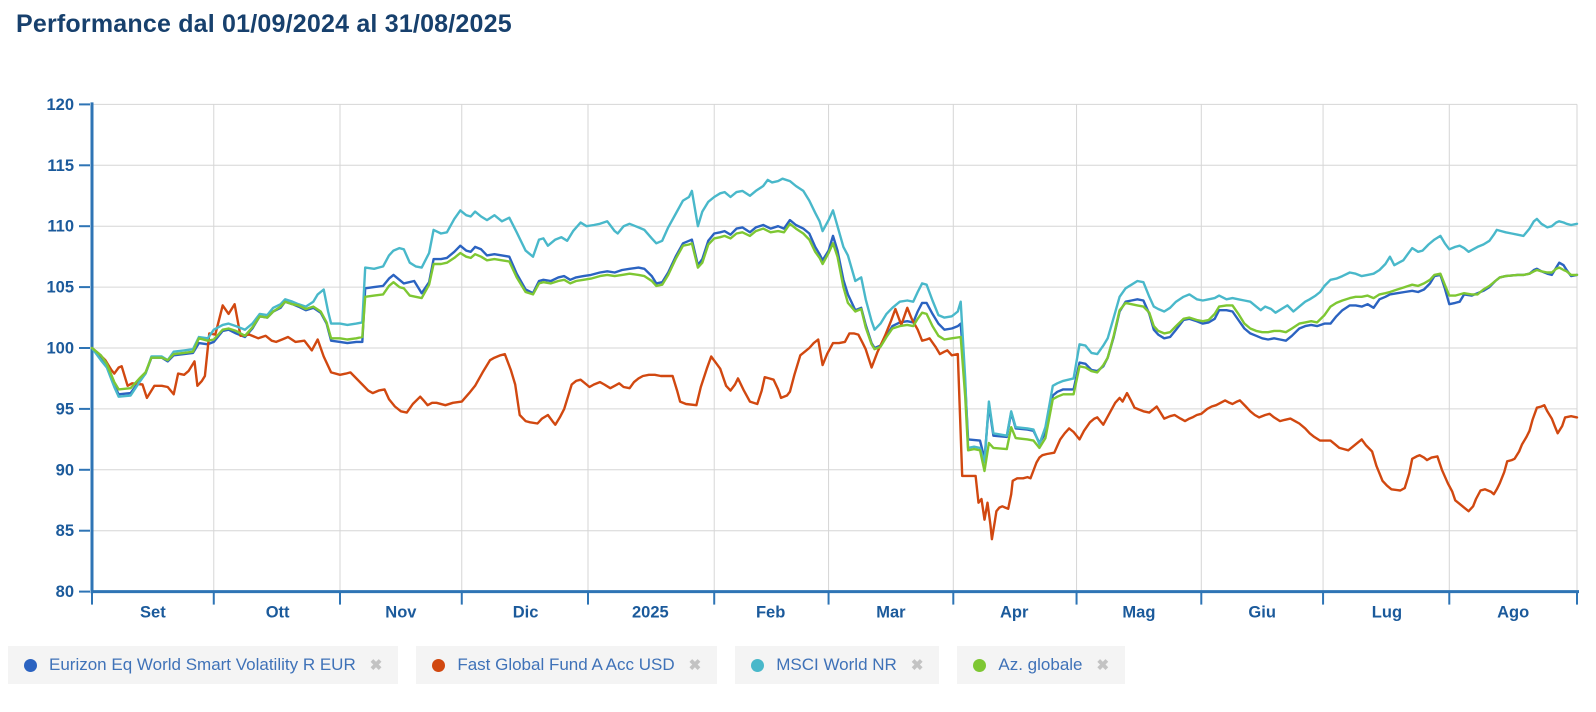 This screenshot has width=1596, height=712. Describe the element at coordinates (650, 613) in the screenshot. I see `x-axis-label-2025: 2025` at that location.